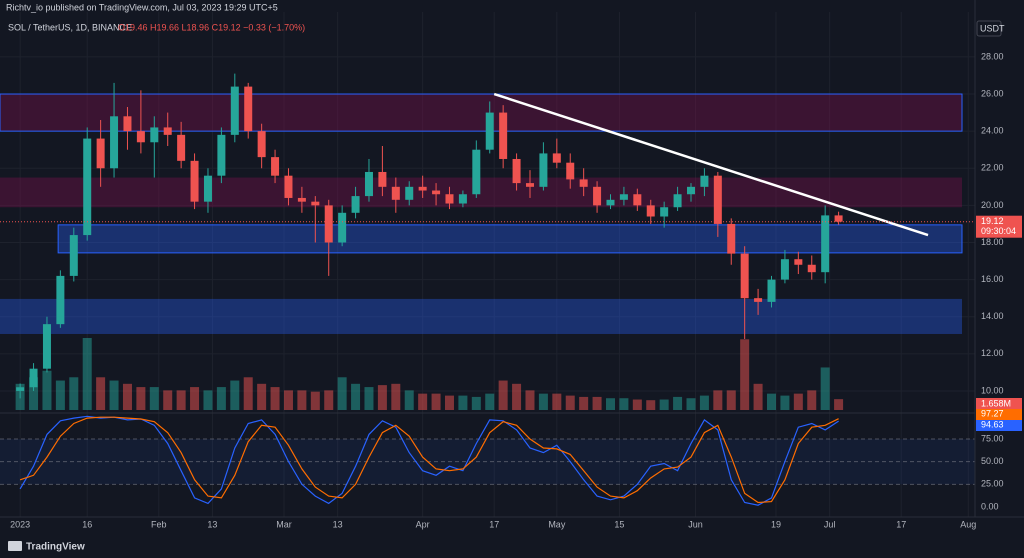 This screenshot has height=558, width=1024. Describe the element at coordinates (212, 524) in the screenshot. I see `x-tick-label: 13` at that location.